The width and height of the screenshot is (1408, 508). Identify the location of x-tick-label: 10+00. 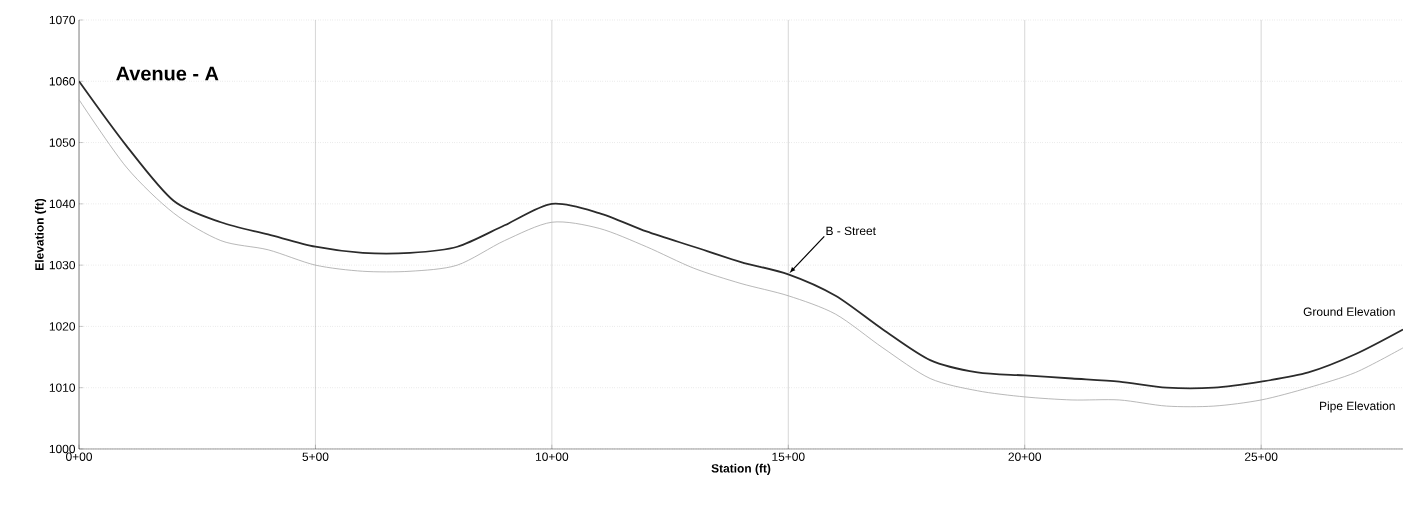
(552, 456).